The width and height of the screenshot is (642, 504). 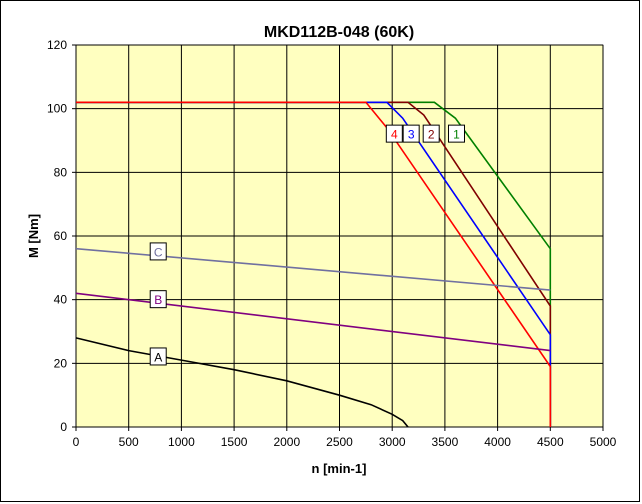 I want to click on y-tick-label: 20, so click(x=61, y=363).